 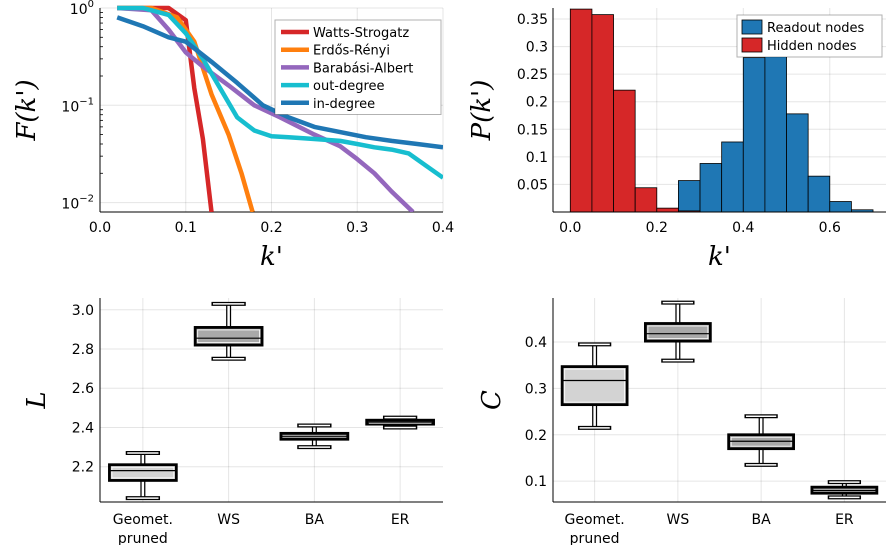 I want to click on y-tick-label: 2.4, so click(x=83, y=428).